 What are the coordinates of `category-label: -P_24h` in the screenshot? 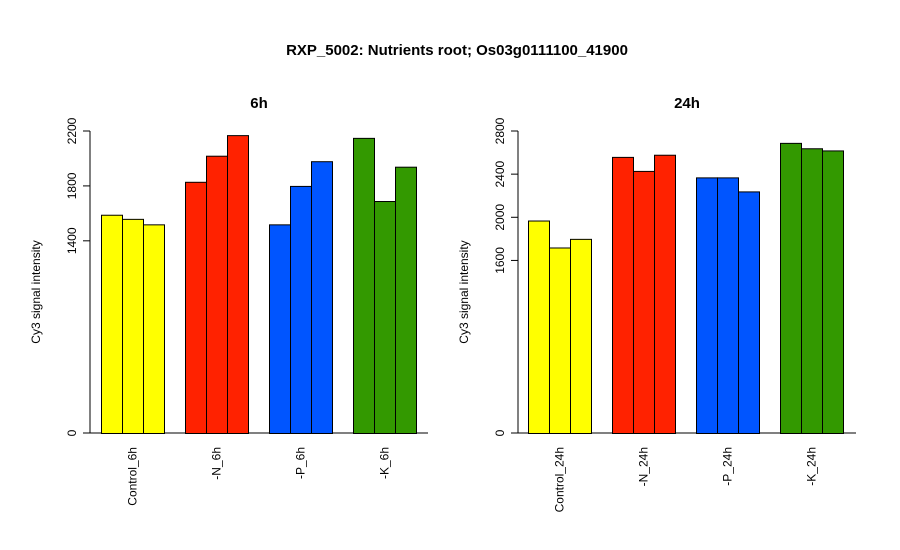 It's located at (728, 466).